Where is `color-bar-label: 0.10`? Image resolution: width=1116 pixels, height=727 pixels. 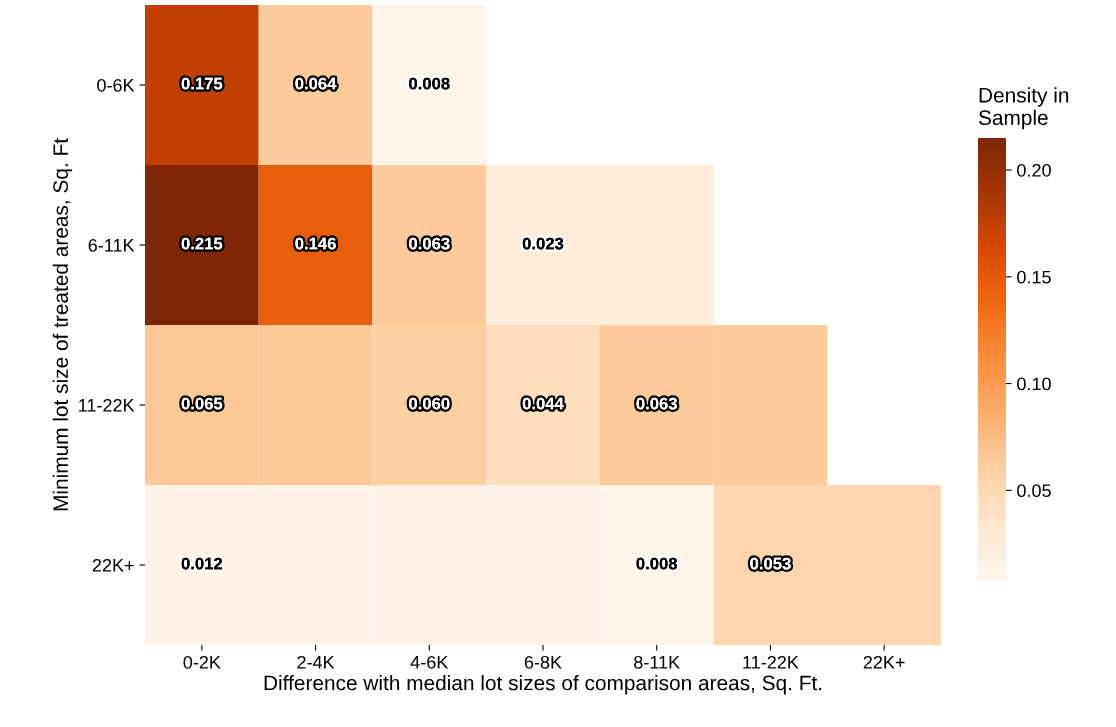 color-bar-label: 0.10 is located at coordinates (1034, 384).